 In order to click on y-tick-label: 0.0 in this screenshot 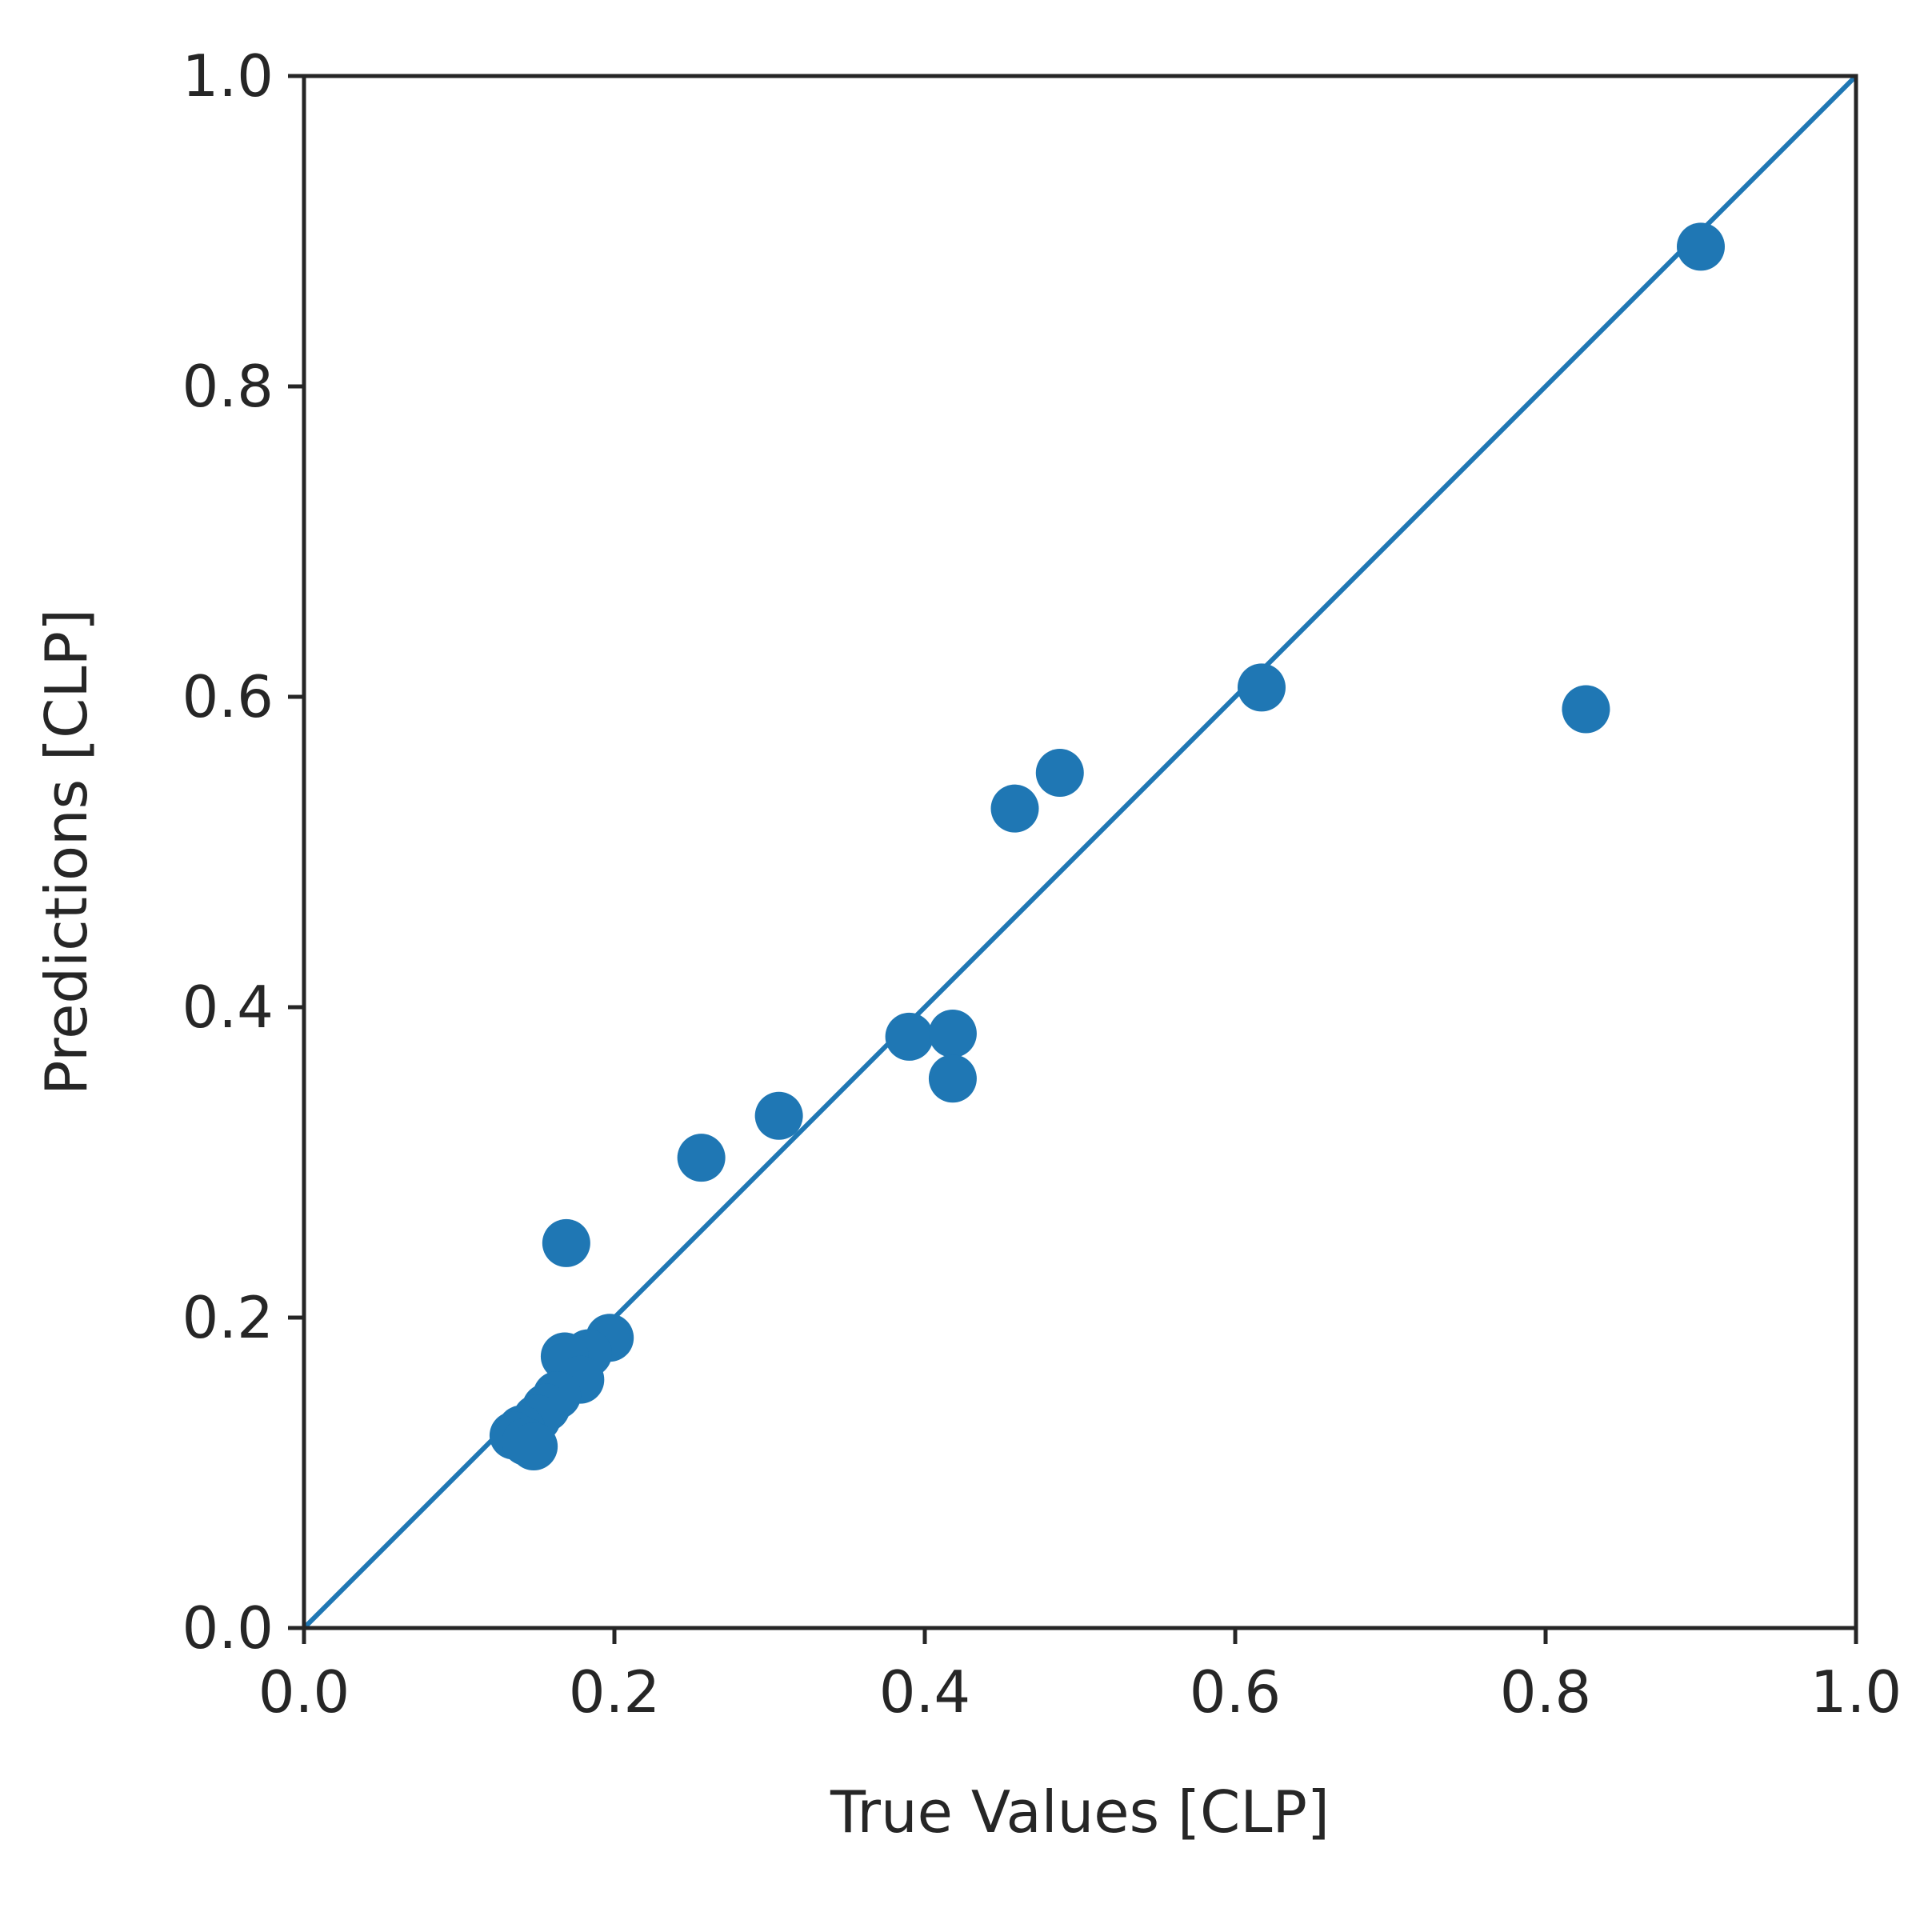, I will do `click(228, 1628)`.